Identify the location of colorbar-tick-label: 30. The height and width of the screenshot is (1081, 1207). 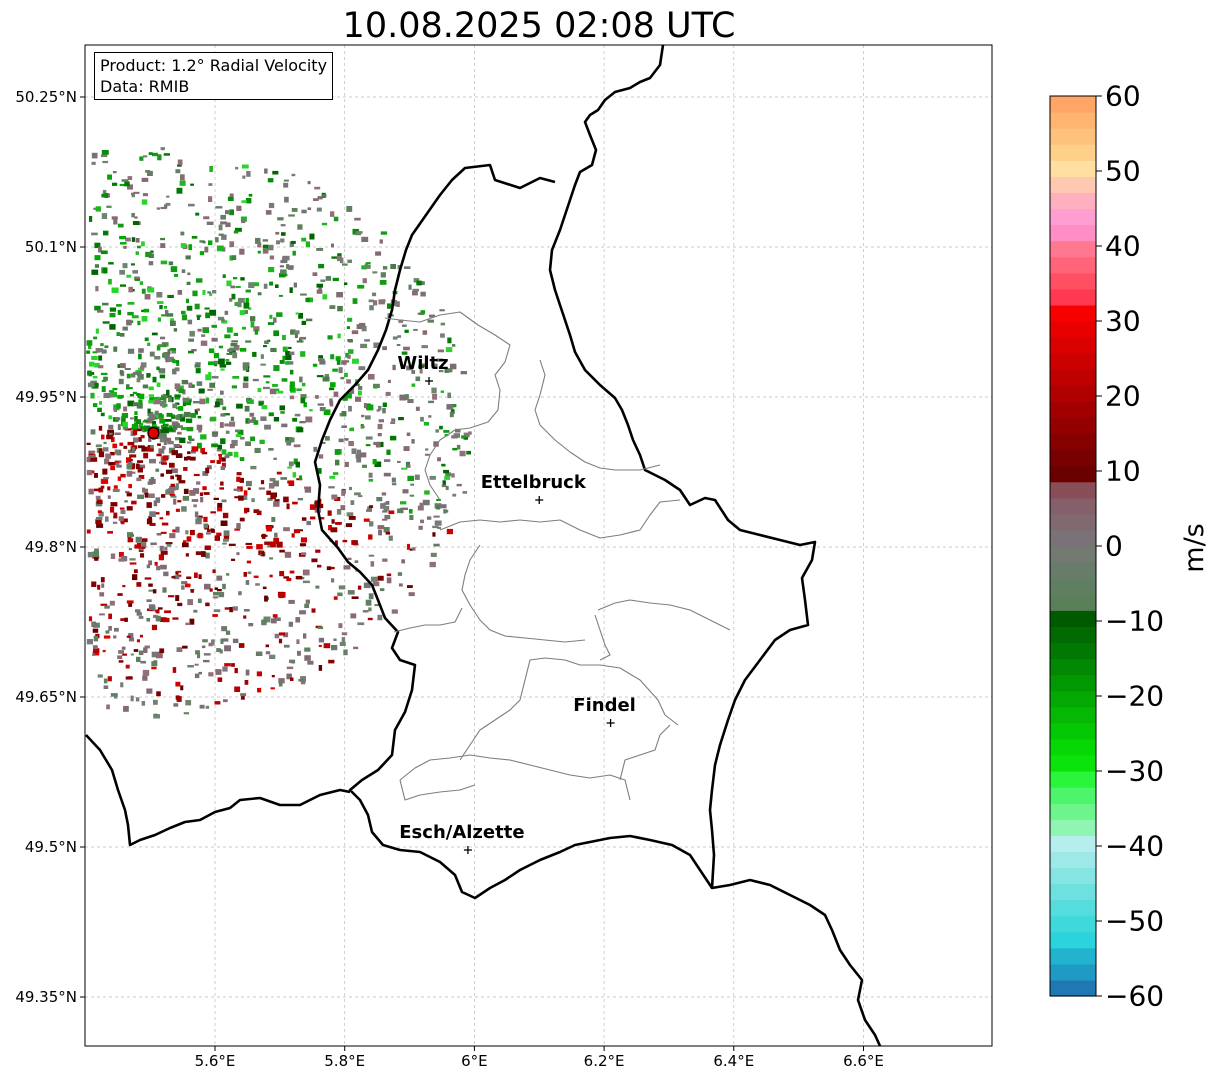
(1123, 321).